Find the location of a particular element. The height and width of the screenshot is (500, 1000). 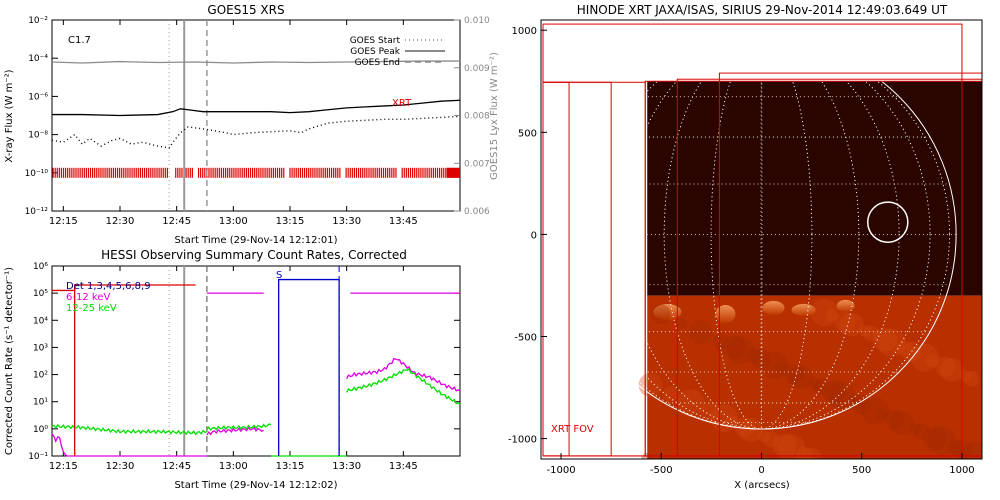

hessi-legend-label: 12-25 keV is located at coordinates (91, 308).